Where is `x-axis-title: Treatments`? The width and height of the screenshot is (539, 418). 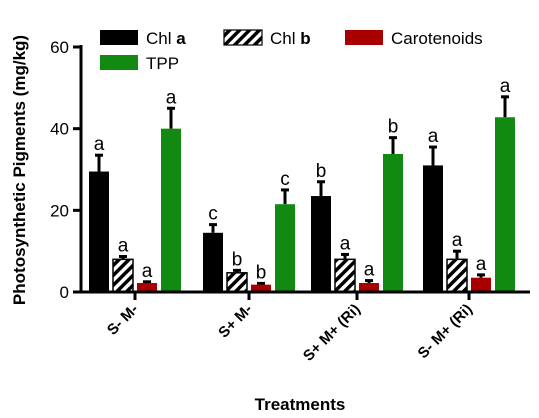
x-axis-title: Treatments is located at coordinates (300, 404).